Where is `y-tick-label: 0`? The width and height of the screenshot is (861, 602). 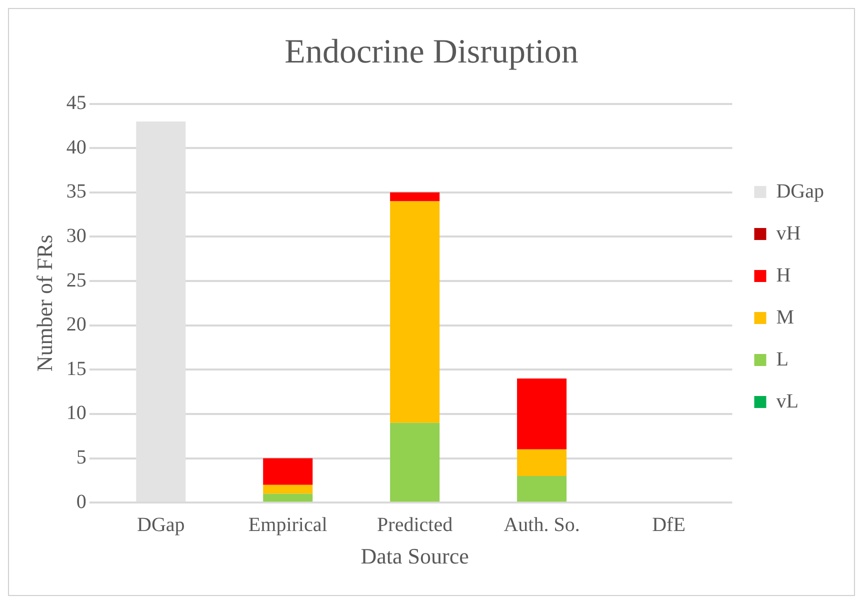
y-tick-label: 0 is located at coordinates (81, 501).